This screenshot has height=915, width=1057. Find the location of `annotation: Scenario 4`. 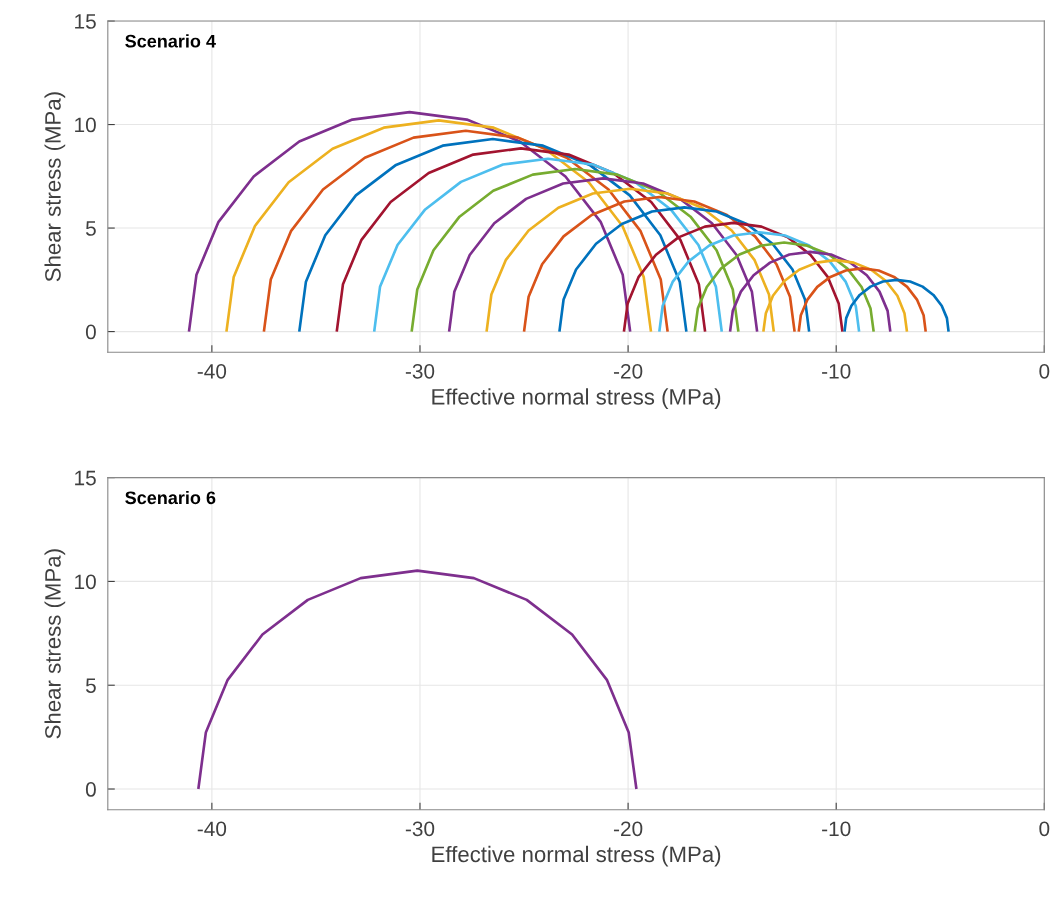

annotation: Scenario 4 is located at coordinates (170, 41).